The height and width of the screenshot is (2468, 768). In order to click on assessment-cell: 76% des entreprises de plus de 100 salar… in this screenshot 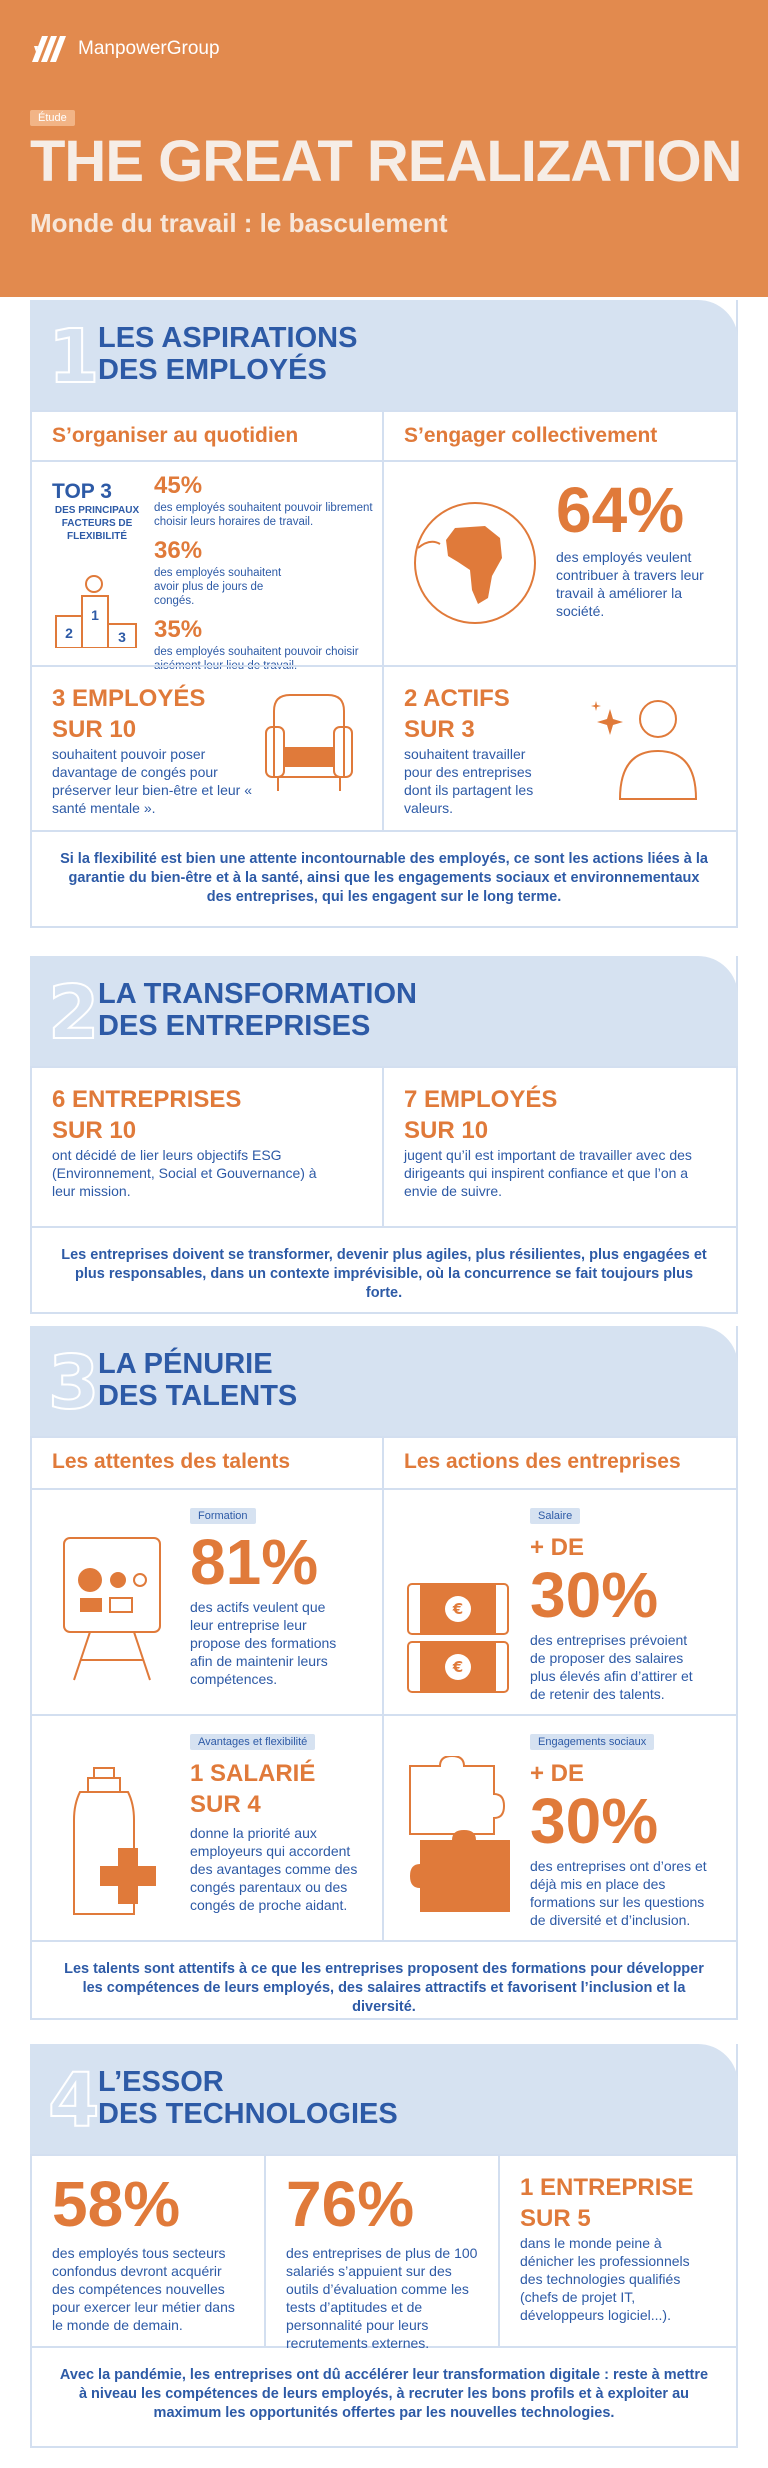, I will do `click(383, 2252)`.